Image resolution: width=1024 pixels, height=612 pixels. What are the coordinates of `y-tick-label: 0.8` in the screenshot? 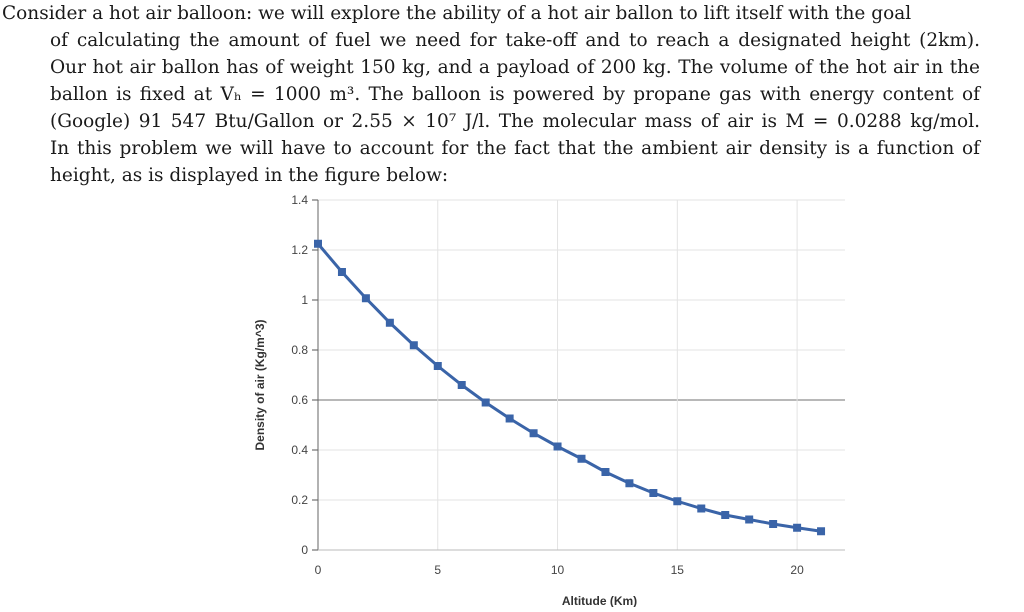 It's located at (299, 350).